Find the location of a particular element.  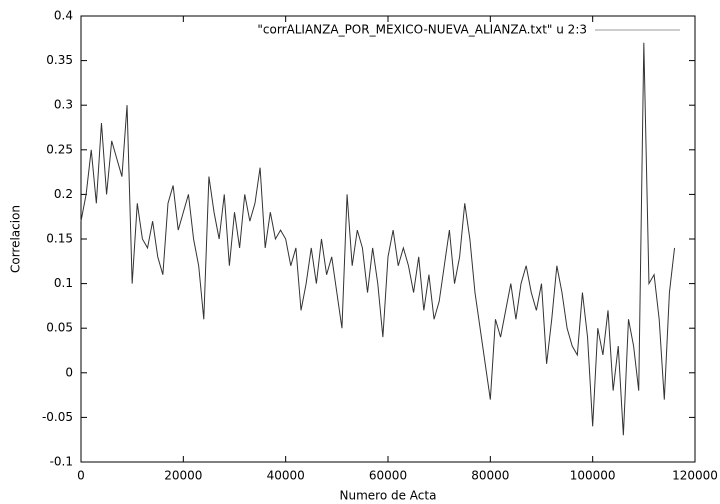

x-axis-label: Numero de Acta is located at coordinates (388, 496).